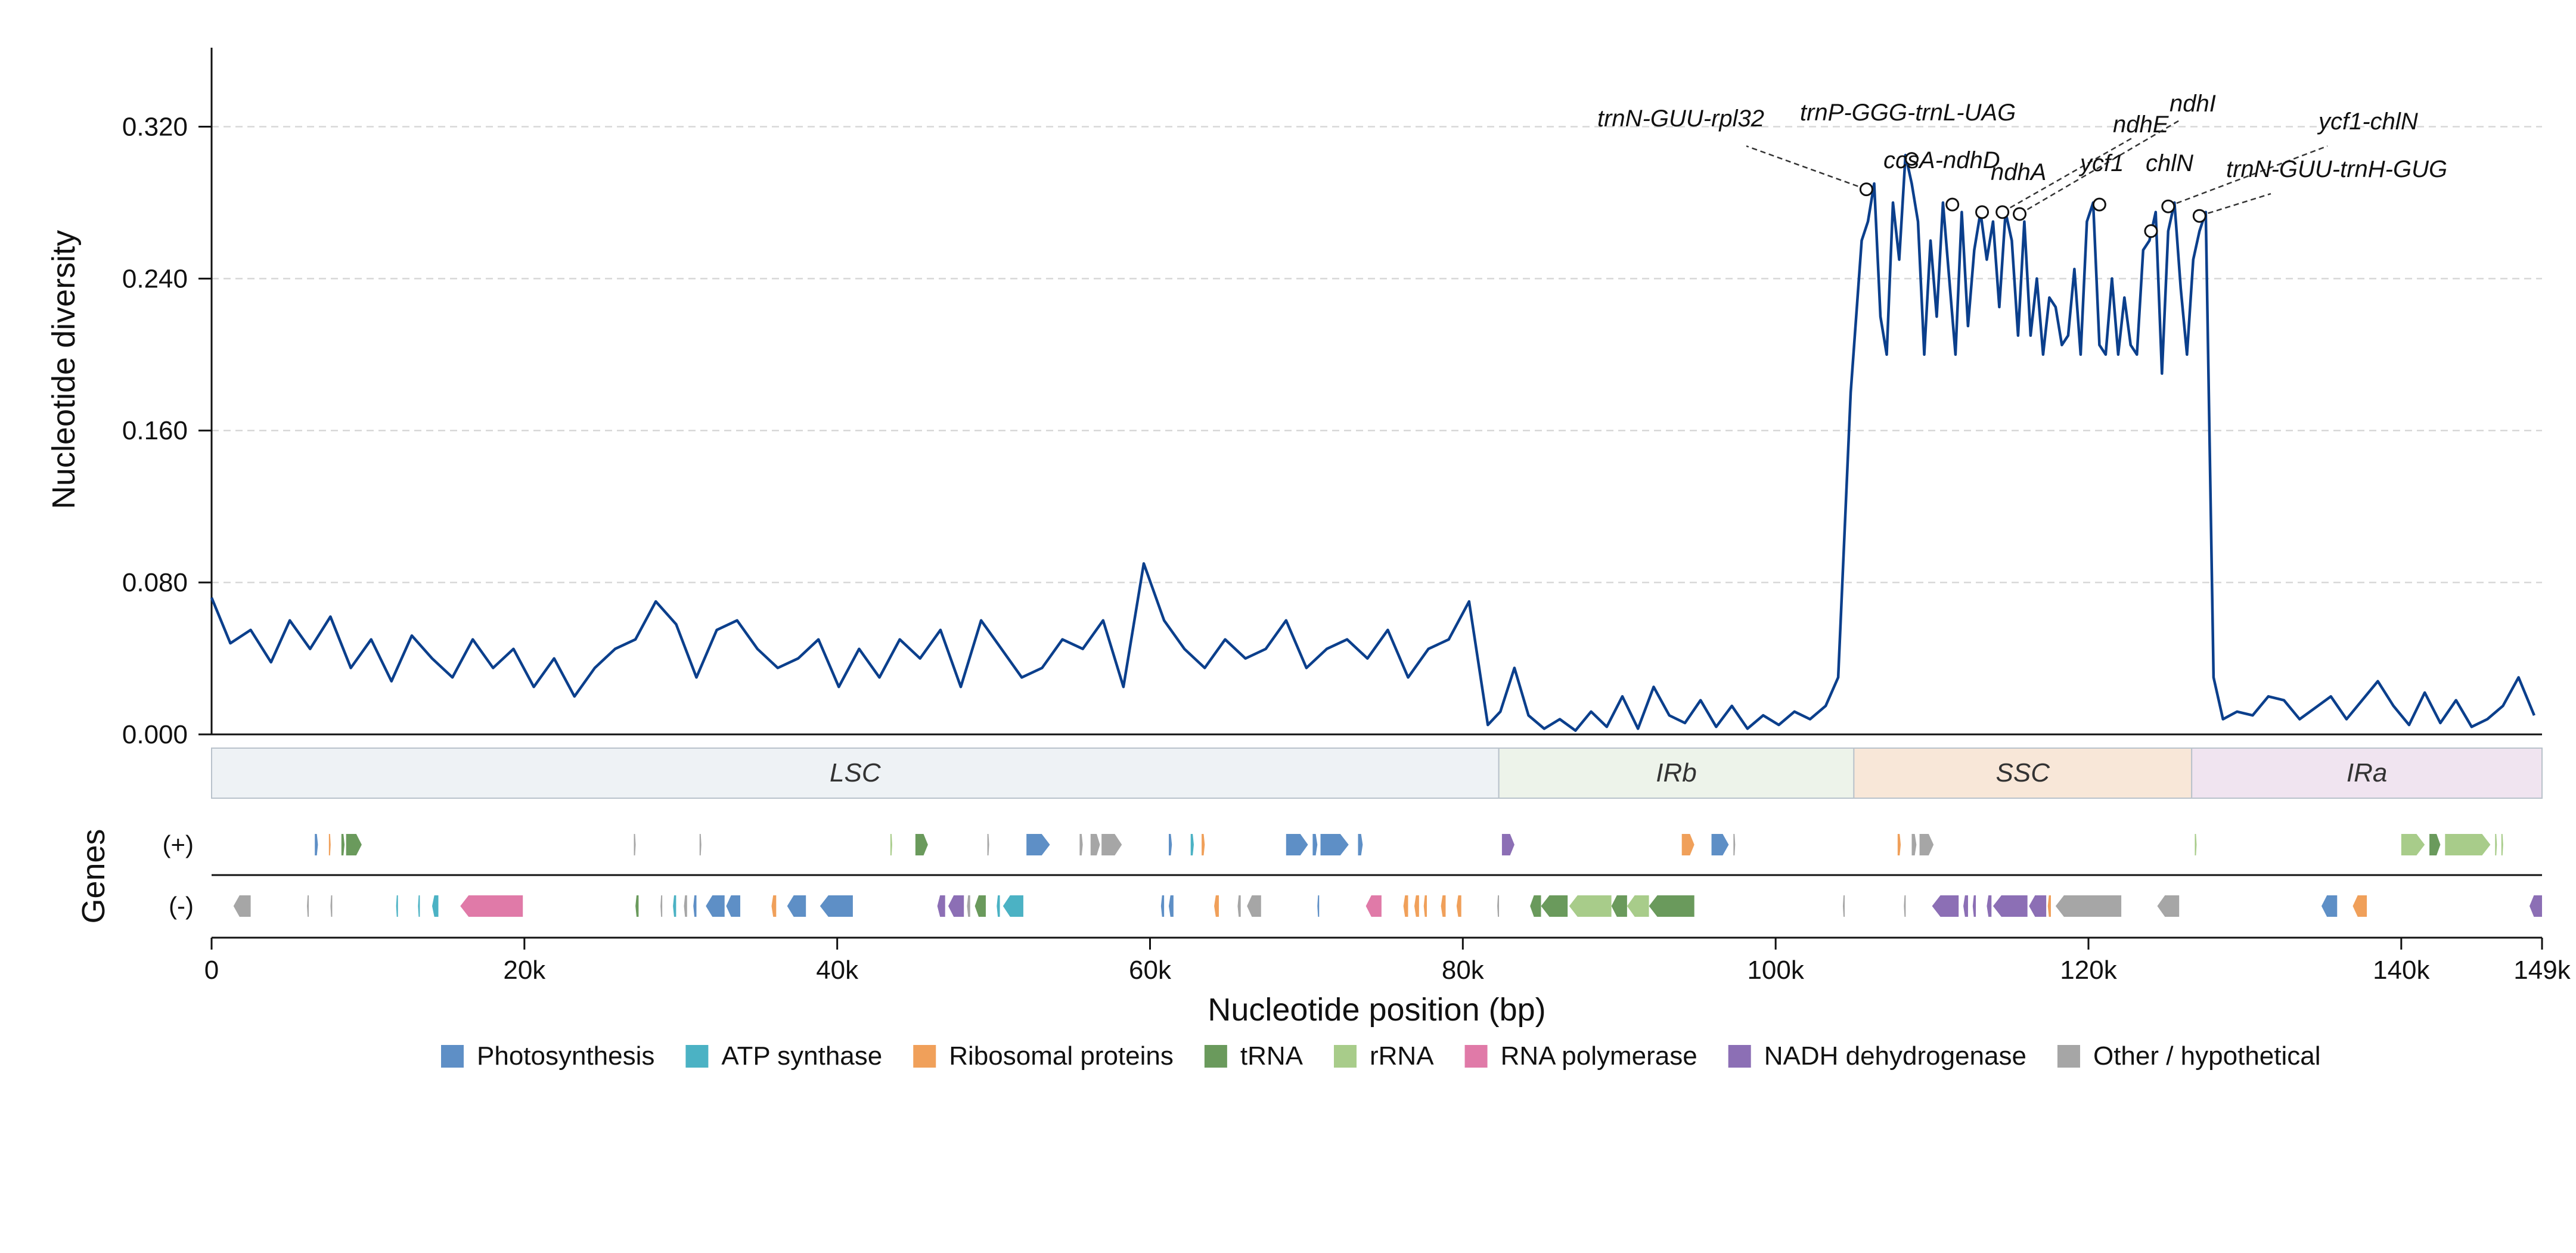 Image resolution: width=2576 pixels, height=1253 pixels. I want to click on x-tick-label: 0, so click(211, 970).